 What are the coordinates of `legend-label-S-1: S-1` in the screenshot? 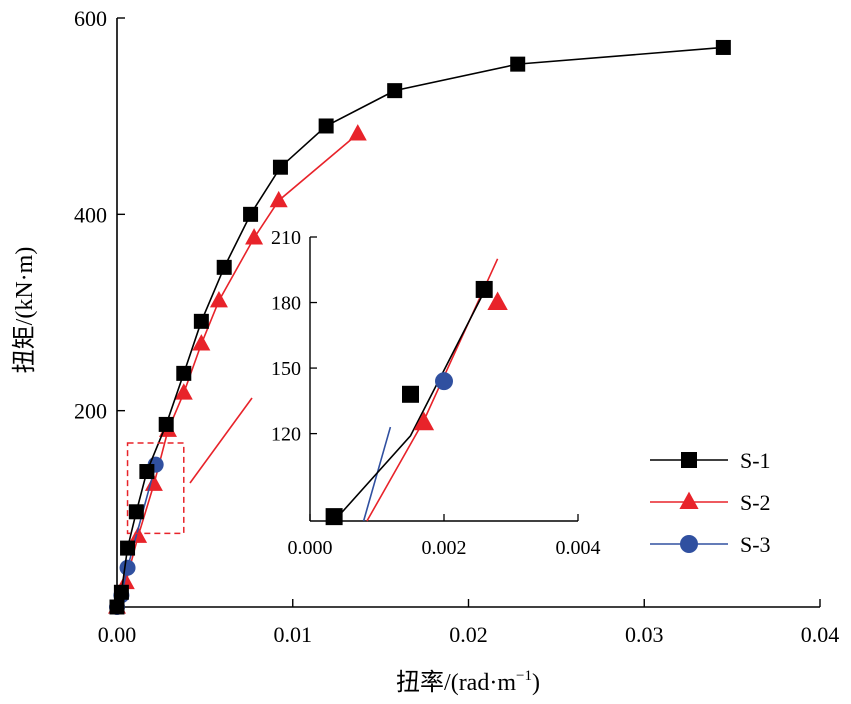 It's located at (755, 460).